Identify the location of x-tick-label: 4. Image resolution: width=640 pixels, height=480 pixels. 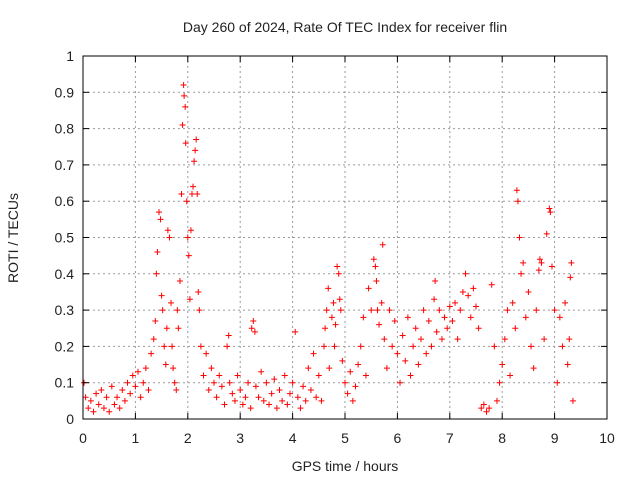
(293, 438).